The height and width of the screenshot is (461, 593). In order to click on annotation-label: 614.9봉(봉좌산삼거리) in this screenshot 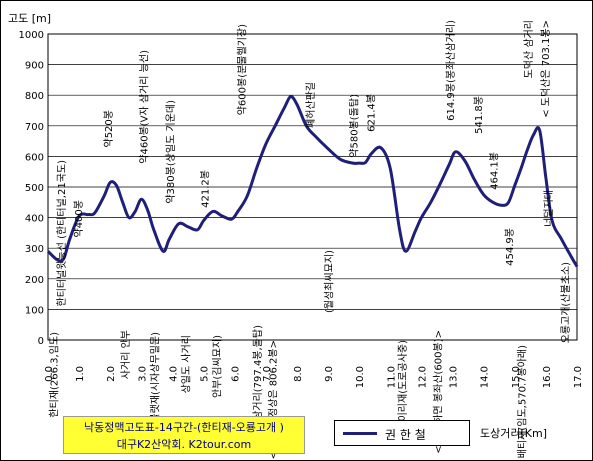, I will do `click(451, 70)`.